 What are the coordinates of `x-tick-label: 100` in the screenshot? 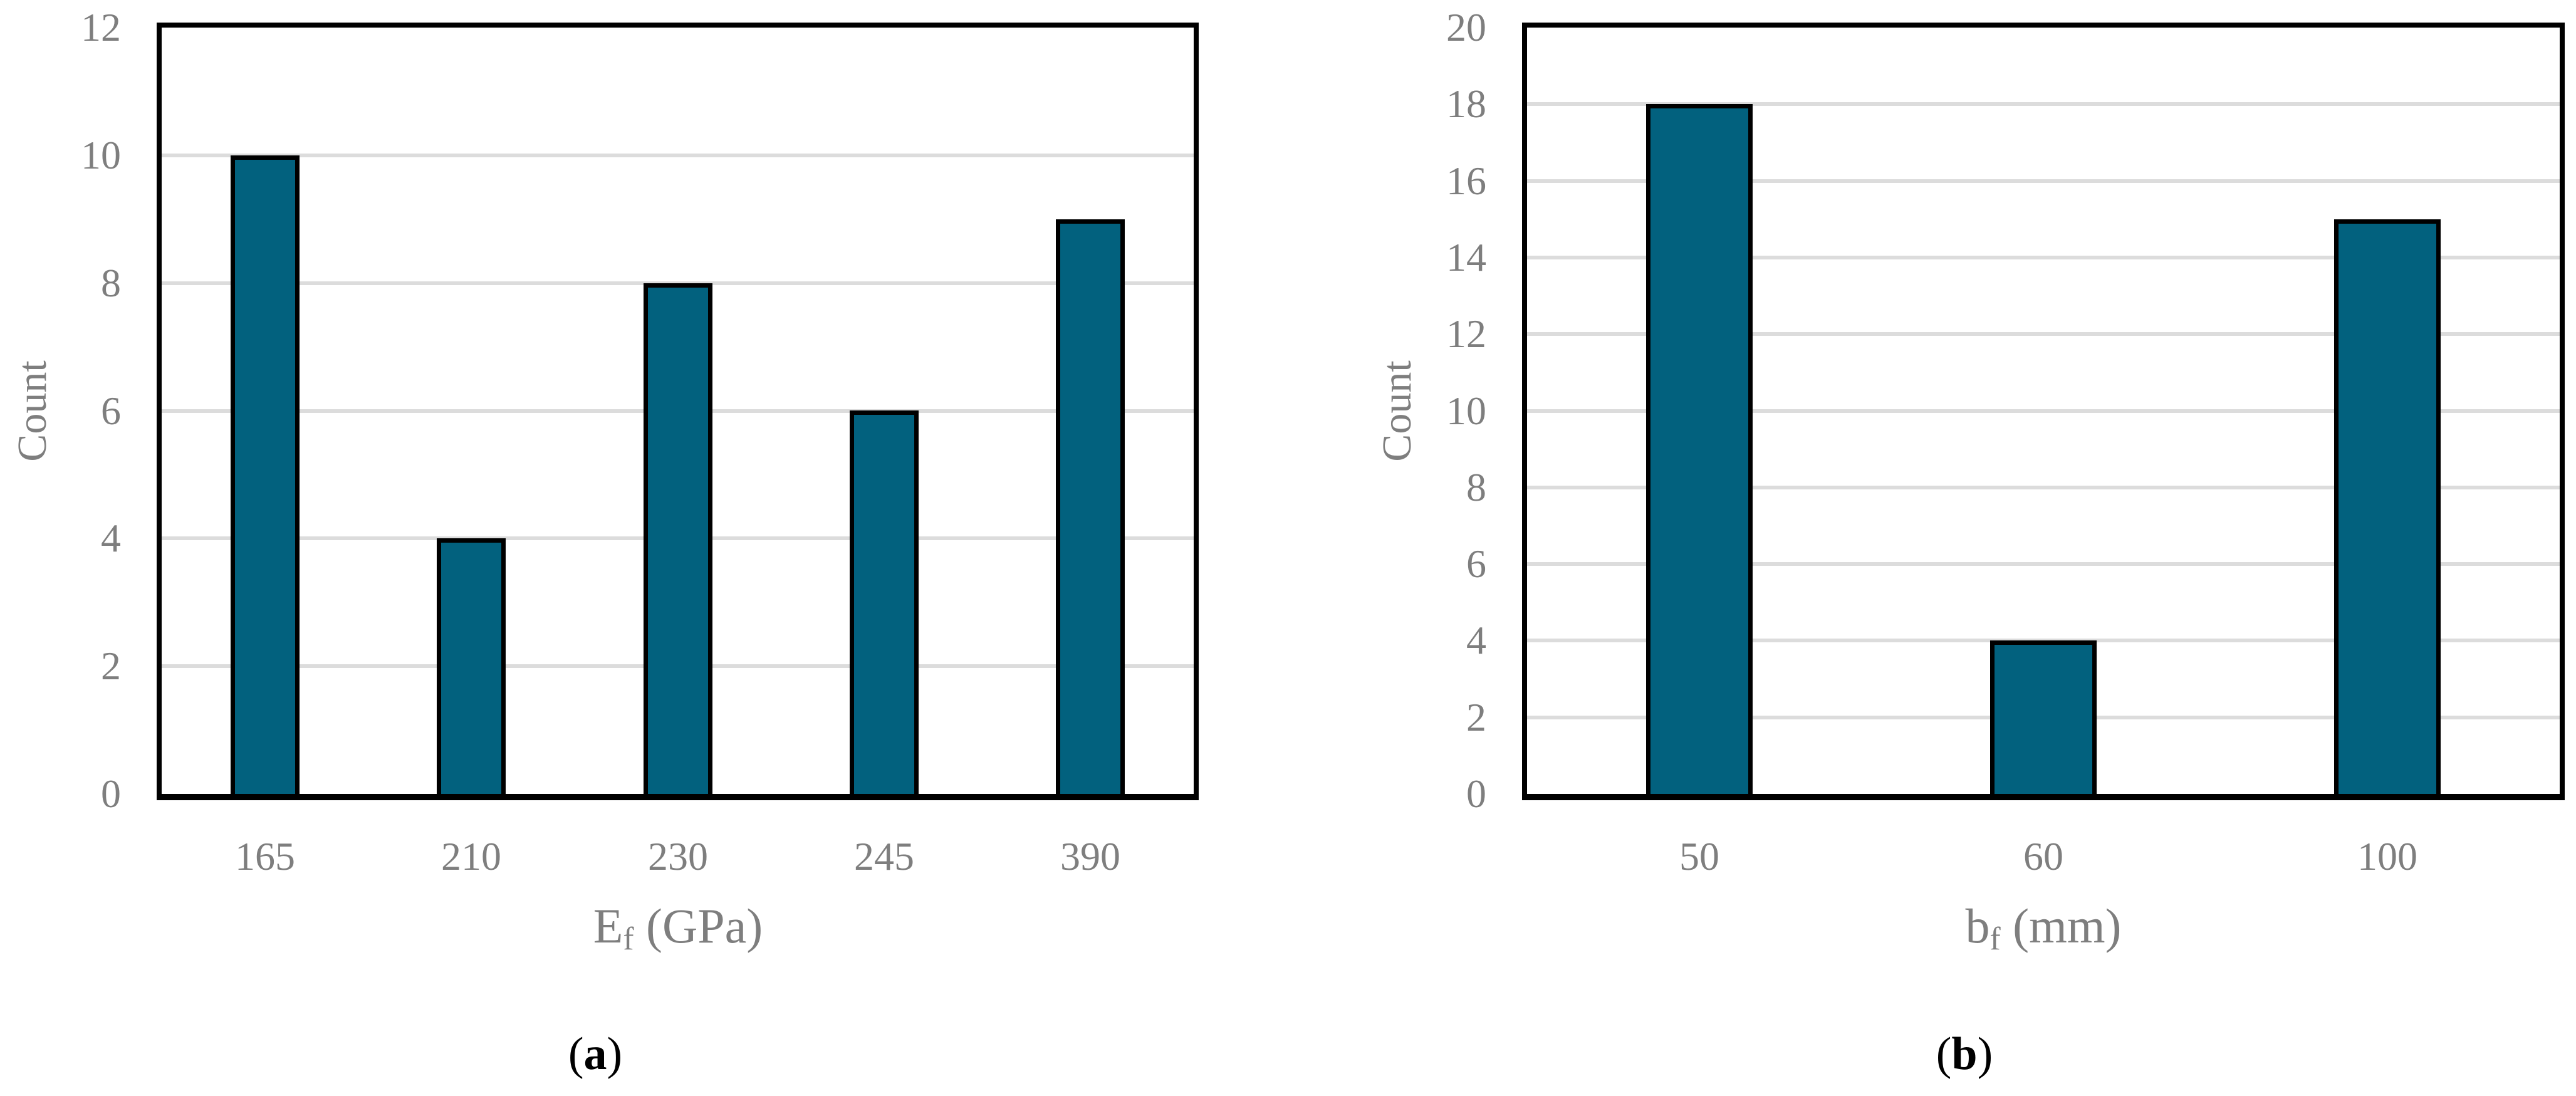 It's located at (2387, 857).